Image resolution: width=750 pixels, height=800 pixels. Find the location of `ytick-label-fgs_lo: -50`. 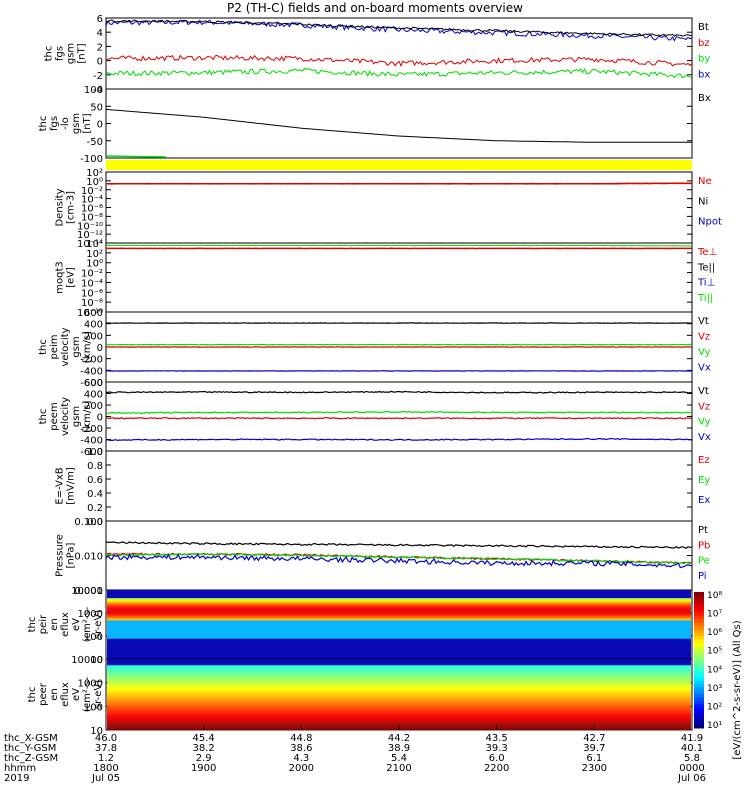

ytick-label-fgs_lo: -50 is located at coordinates (95, 142).